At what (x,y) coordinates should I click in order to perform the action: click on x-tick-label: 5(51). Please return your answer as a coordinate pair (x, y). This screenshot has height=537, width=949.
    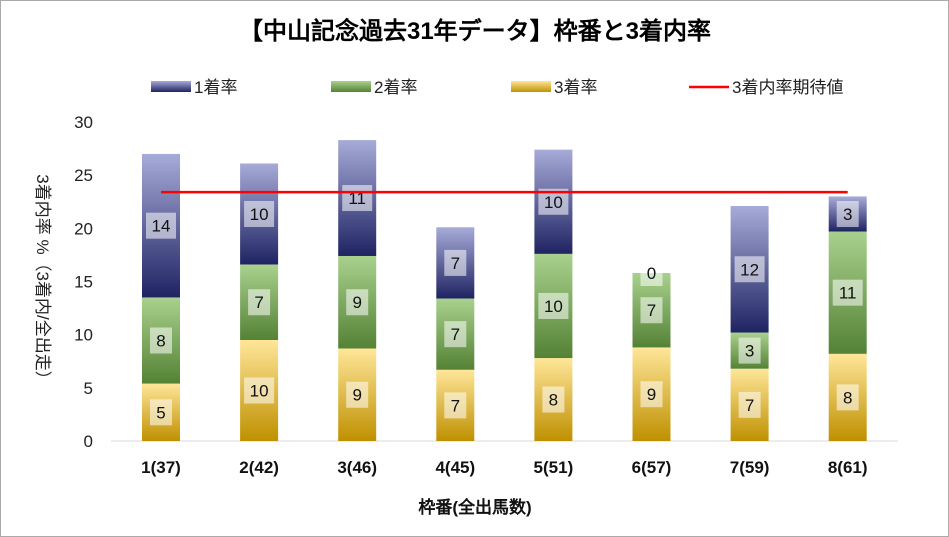
    Looking at the image, I should click on (554, 467).